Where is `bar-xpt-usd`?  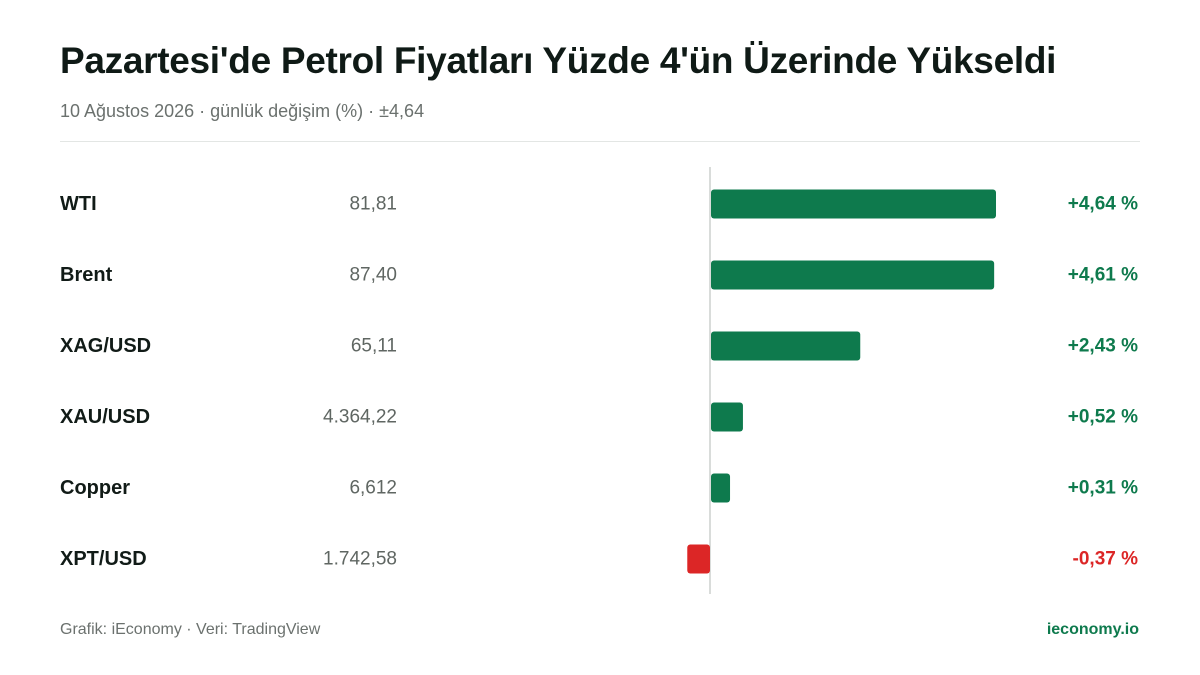 bar-xpt-usd is located at coordinates (698, 559).